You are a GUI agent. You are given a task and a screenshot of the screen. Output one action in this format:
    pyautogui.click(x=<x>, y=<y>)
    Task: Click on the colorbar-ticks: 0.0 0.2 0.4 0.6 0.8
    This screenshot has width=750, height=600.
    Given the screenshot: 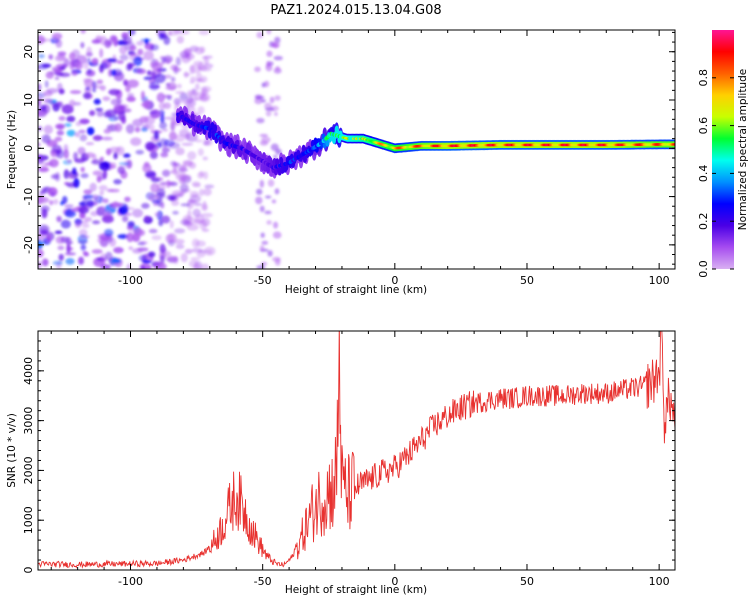 What is the action you would take?
    pyautogui.click(x=715, y=173)
    